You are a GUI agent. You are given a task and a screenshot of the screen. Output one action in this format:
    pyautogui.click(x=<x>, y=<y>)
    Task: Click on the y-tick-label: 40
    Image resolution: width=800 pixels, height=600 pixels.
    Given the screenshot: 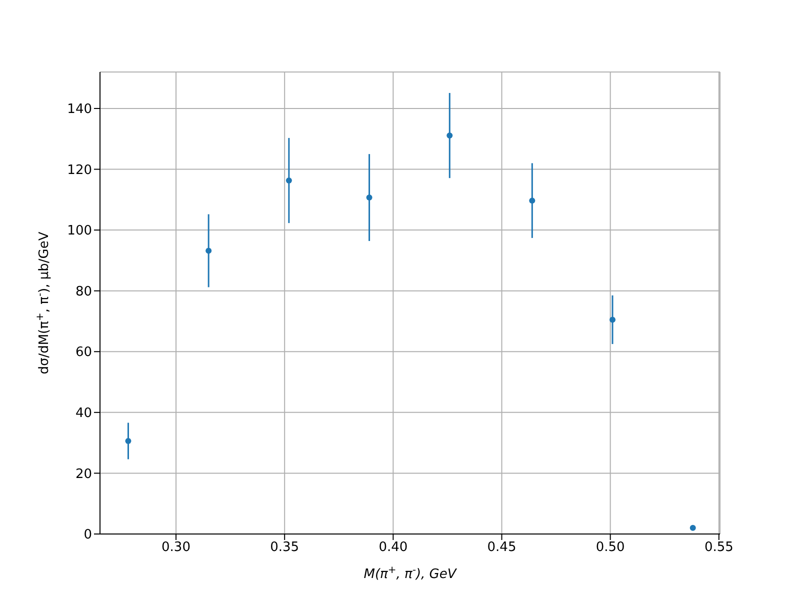 What is the action you would take?
    pyautogui.click(x=83, y=414)
    